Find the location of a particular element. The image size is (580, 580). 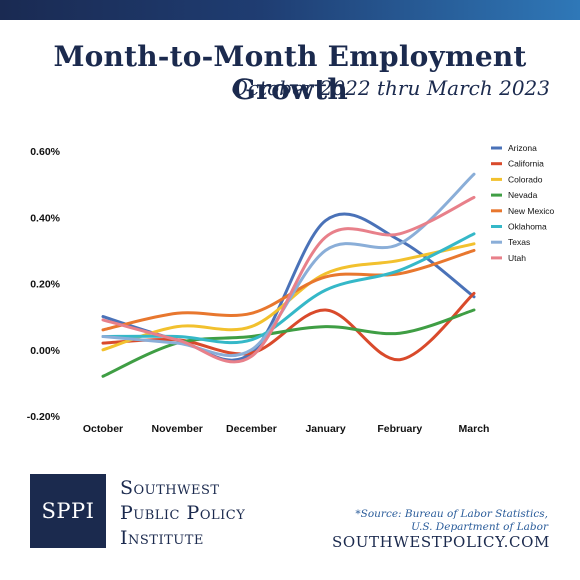

org-line-2: Public Policy is located at coordinates (183, 513).